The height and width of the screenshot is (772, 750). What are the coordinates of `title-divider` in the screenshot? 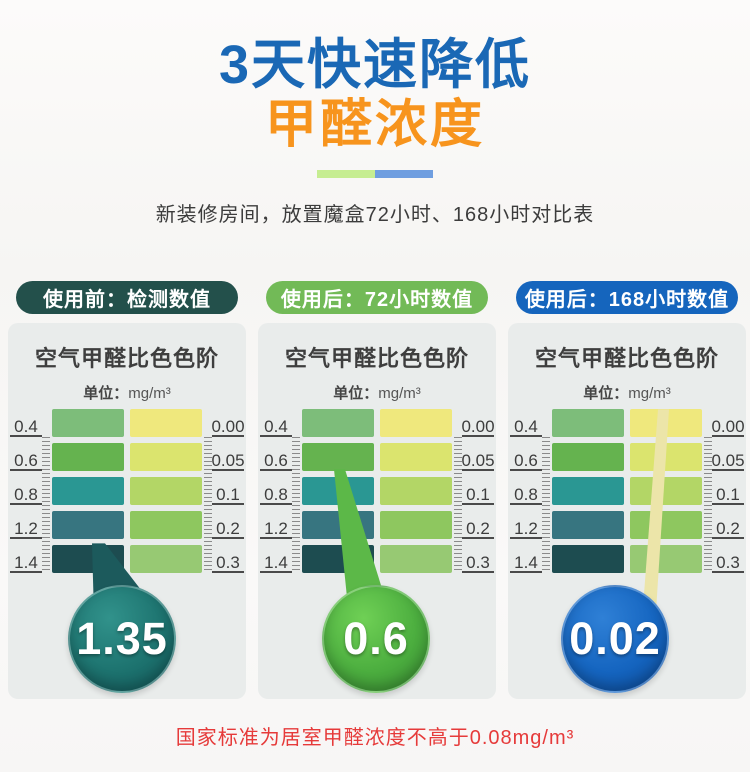 It's located at (375, 174).